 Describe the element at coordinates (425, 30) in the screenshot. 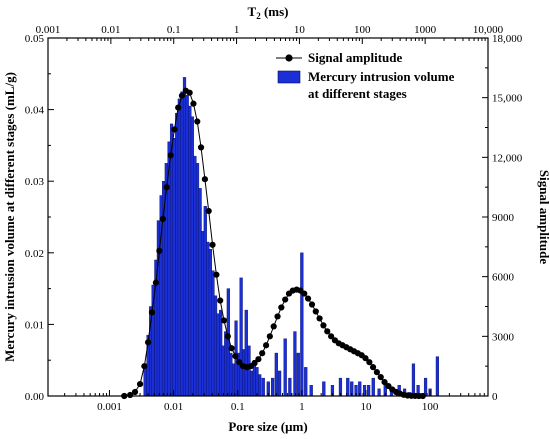

I see `x-tick-label-top: 1000` at that location.